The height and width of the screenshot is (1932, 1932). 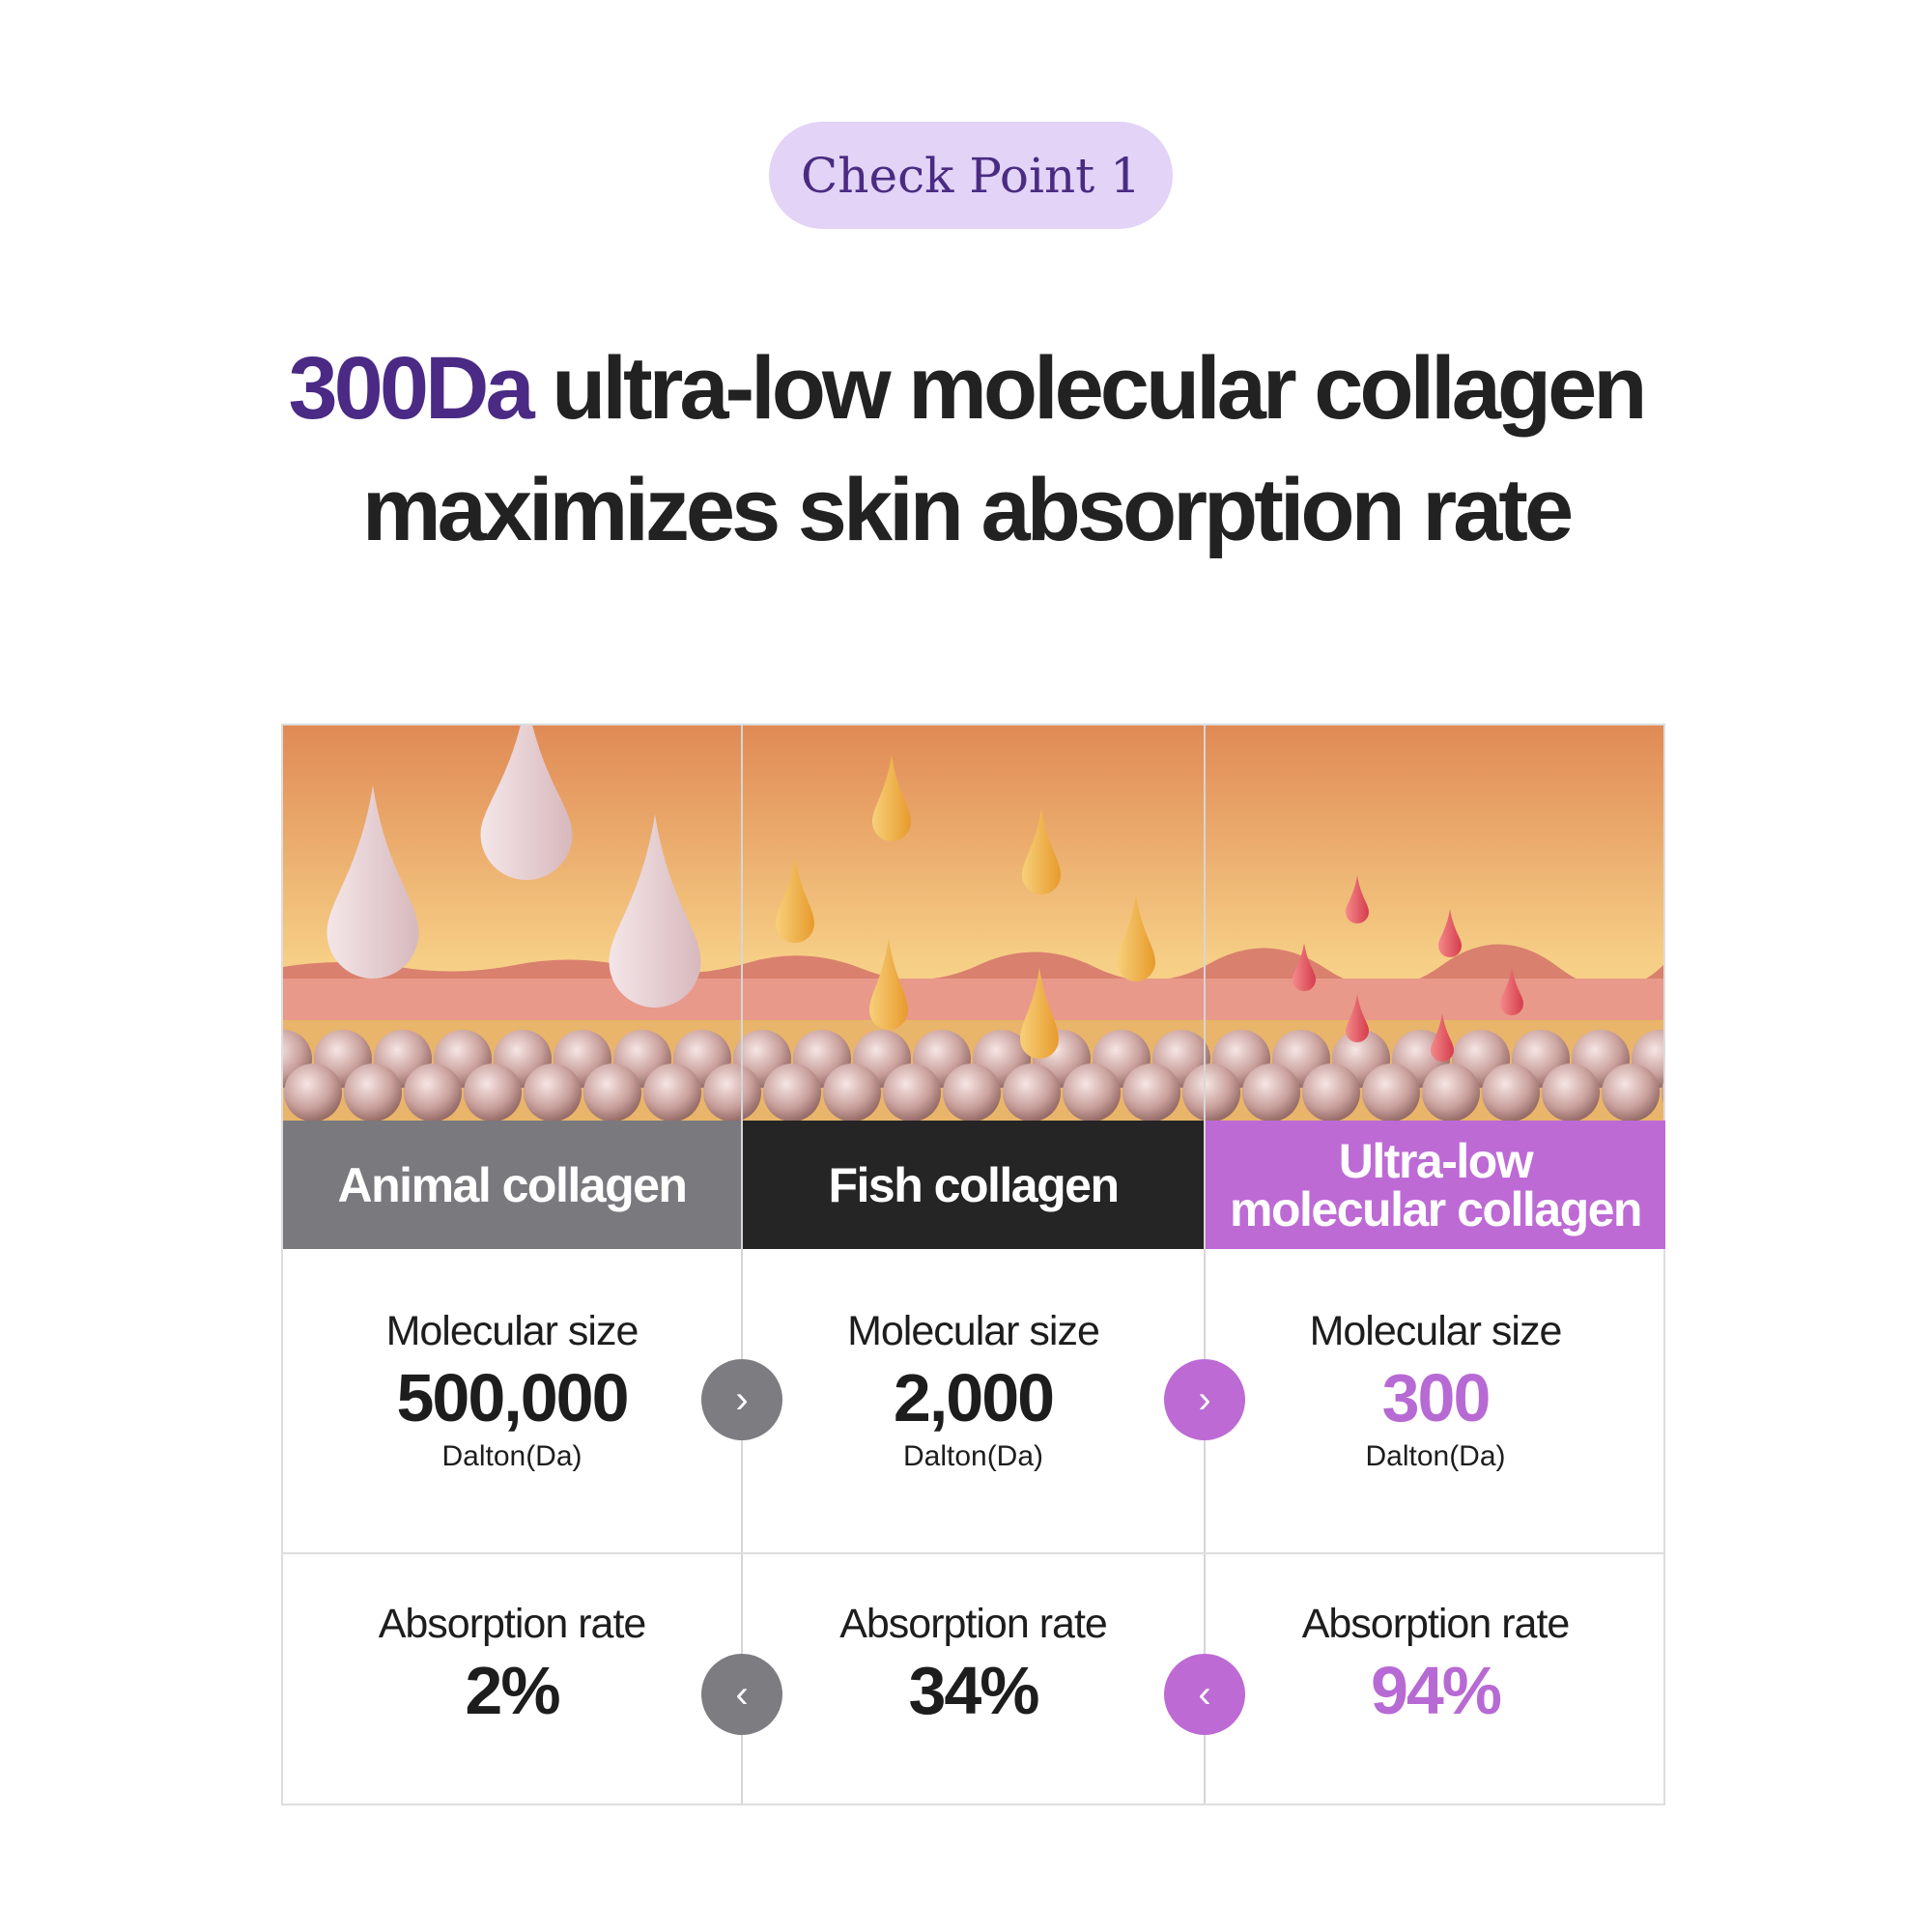 I want to click on header-fish-collagen: Fish collagen, so click(x=973, y=1185).